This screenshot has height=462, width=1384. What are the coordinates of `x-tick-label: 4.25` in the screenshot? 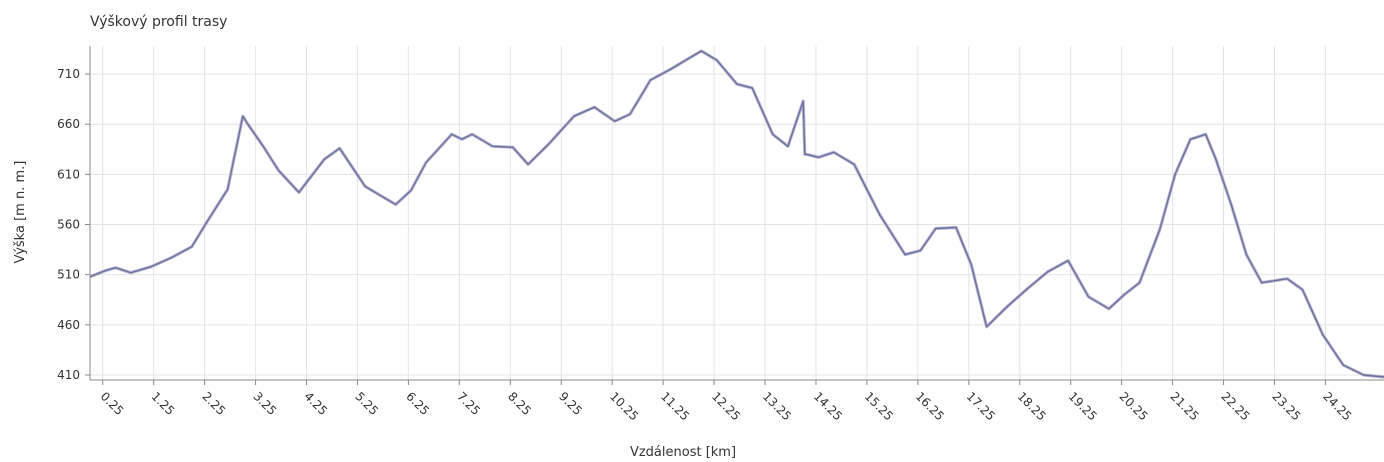 It's located at (315, 403).